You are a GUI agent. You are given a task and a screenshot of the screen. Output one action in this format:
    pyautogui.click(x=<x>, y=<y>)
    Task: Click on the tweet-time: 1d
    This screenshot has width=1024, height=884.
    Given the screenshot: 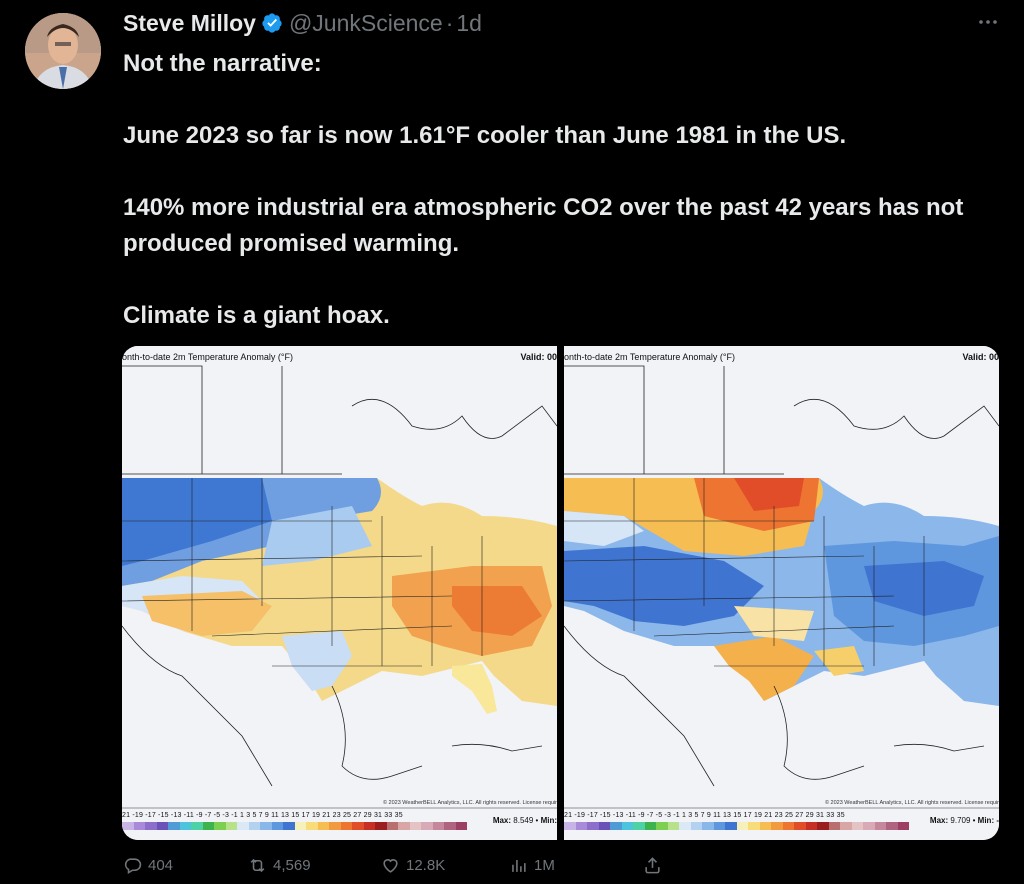 What is the action you would take?
    pyautogui.click(x=469, y=22)
    